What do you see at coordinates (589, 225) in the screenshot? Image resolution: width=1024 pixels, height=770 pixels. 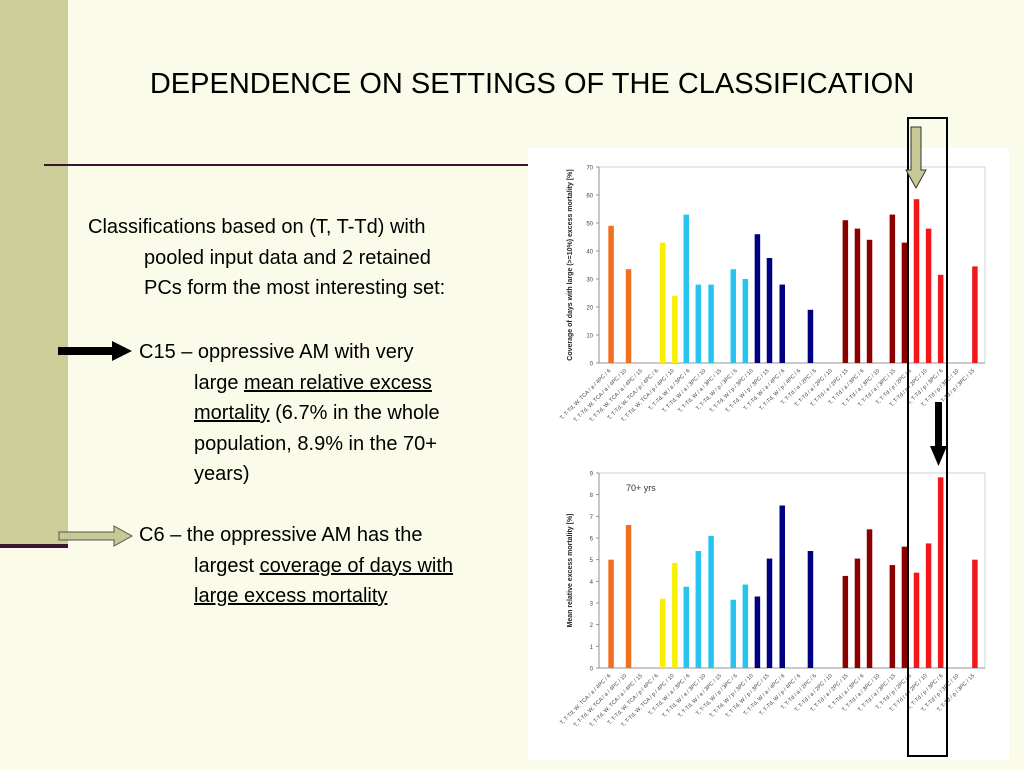 I see `y-tick-label: 50` at bounding box center [589, 225].